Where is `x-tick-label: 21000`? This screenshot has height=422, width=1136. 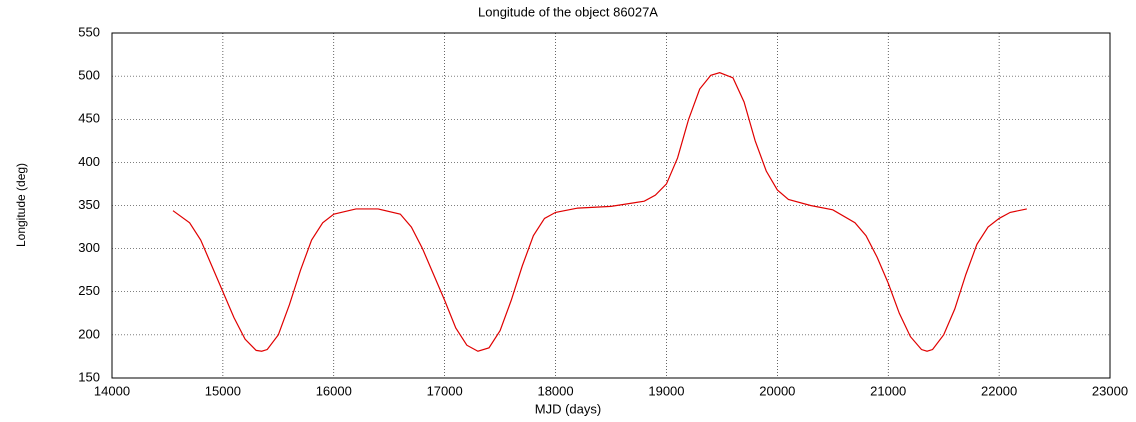 x-tick-label: 21000 is located at coordinates (888, 390).